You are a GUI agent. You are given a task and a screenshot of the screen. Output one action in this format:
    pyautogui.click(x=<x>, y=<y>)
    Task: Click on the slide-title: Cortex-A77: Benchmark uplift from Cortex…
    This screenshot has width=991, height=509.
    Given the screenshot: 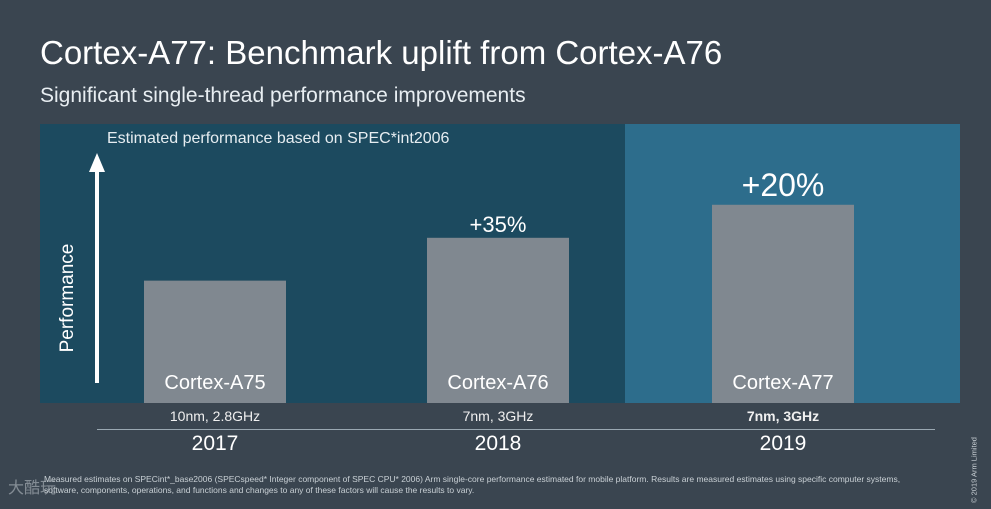 What is the action you would take?
    pyautogui.click(x=381, y=52)
    